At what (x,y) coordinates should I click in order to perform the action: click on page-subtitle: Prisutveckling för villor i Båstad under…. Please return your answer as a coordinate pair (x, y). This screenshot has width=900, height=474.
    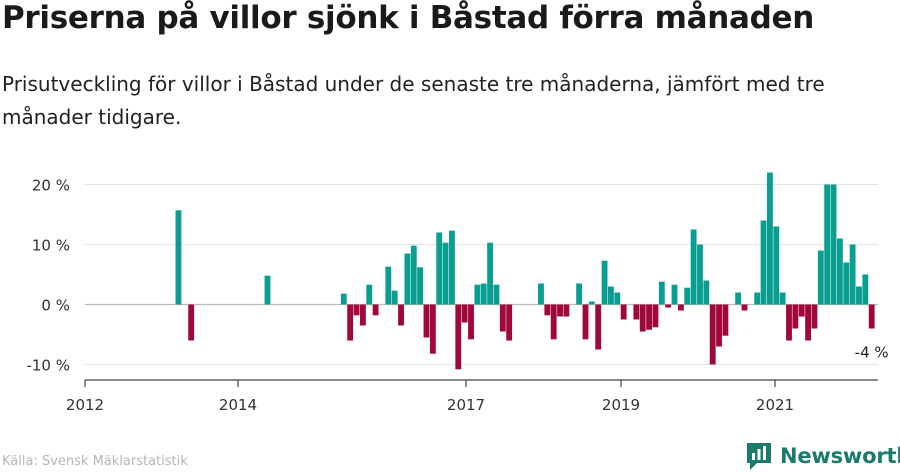
    Looking at the image, I should click on (413, 100).